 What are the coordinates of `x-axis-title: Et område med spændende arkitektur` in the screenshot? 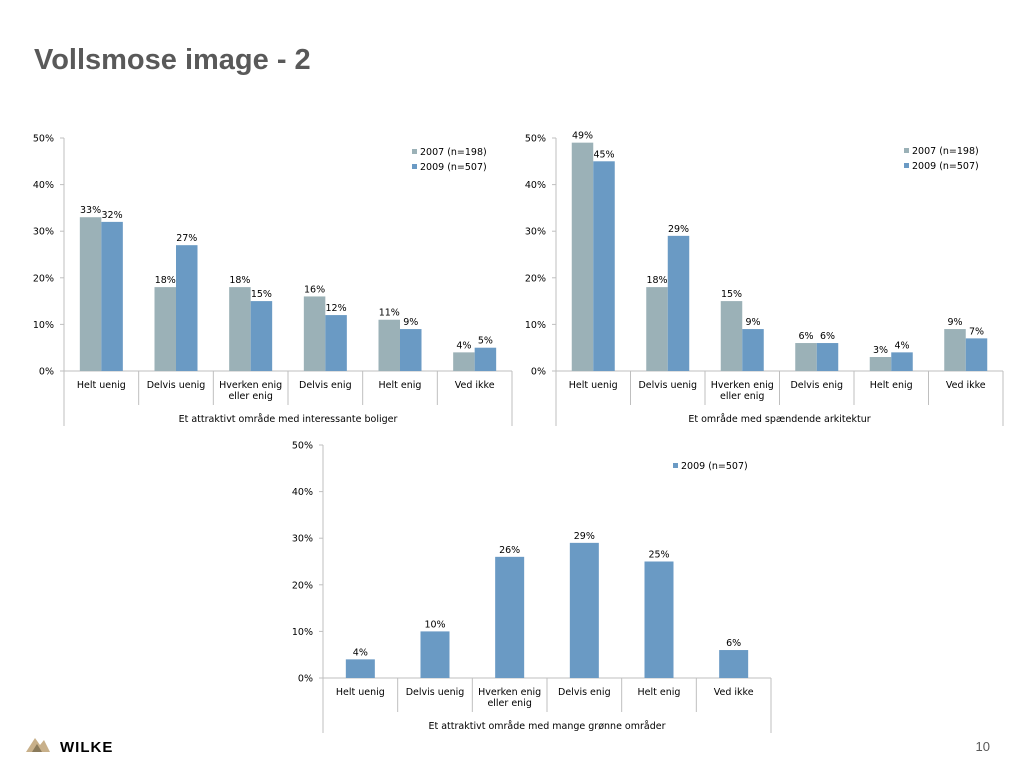 It's located at (779, 419).